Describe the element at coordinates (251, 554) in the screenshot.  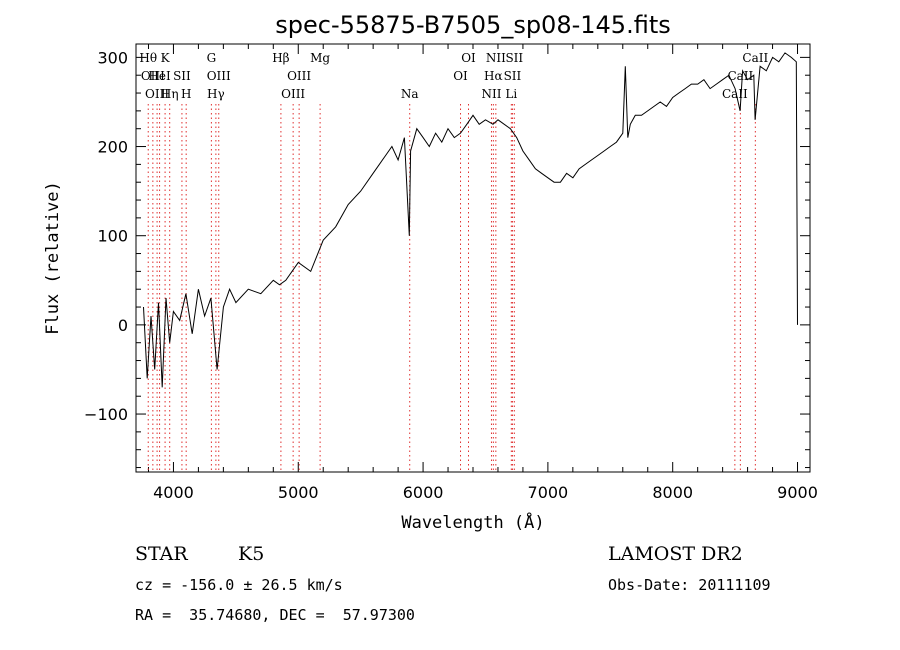
I see `object-subclass: K5` at that location.